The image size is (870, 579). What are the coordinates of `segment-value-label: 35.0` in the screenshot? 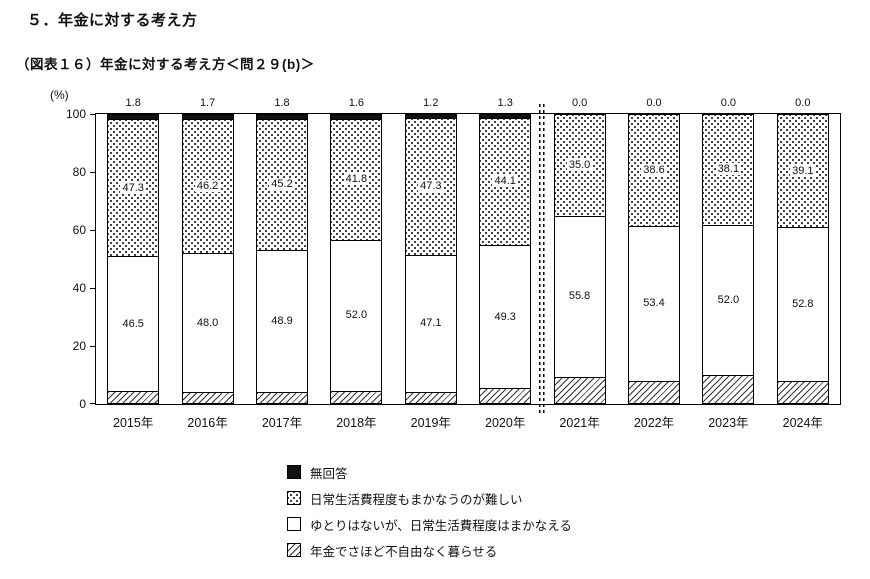 It's located at (579, 164).